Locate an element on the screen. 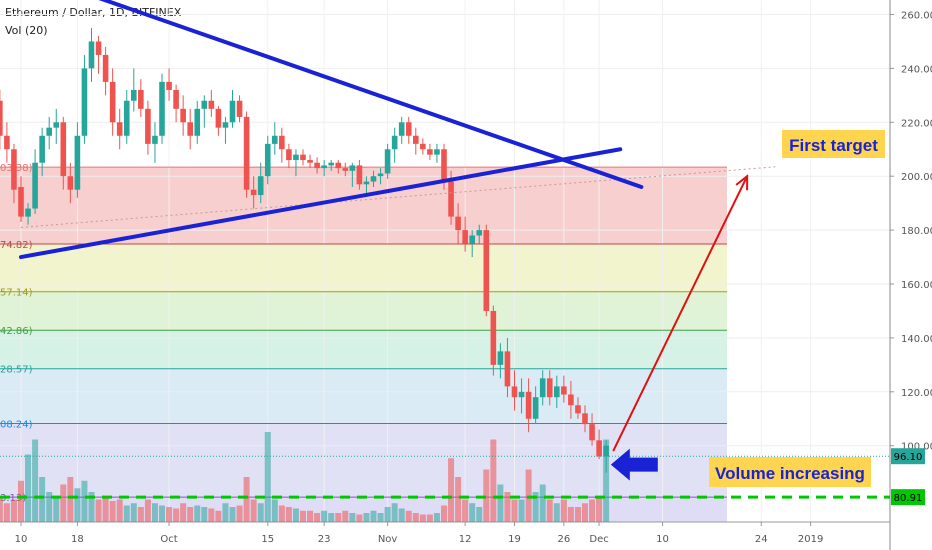  chart-subtitle: Vol (20) is located at coordinates (26, 30).